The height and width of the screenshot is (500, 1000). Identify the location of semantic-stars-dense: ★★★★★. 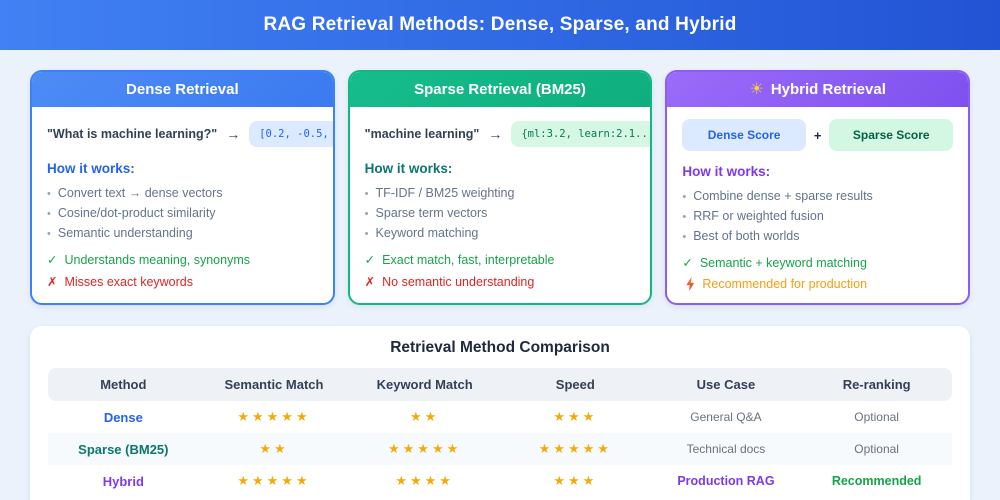
(274, 416).